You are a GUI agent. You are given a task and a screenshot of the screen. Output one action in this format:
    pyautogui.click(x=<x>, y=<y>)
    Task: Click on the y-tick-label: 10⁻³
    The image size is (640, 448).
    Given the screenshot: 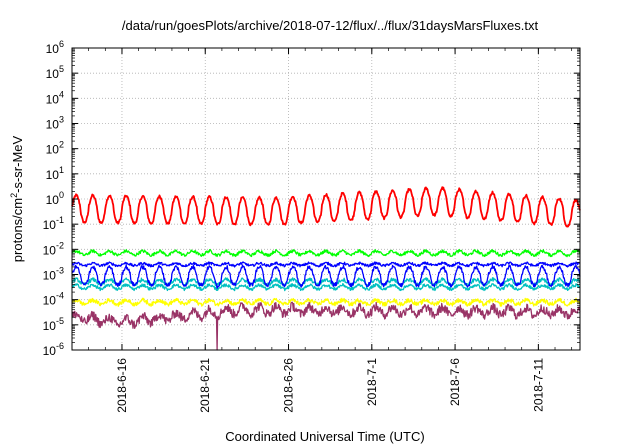 What is the action you would take?
    pyautogui.click(x=53, y=274)
    